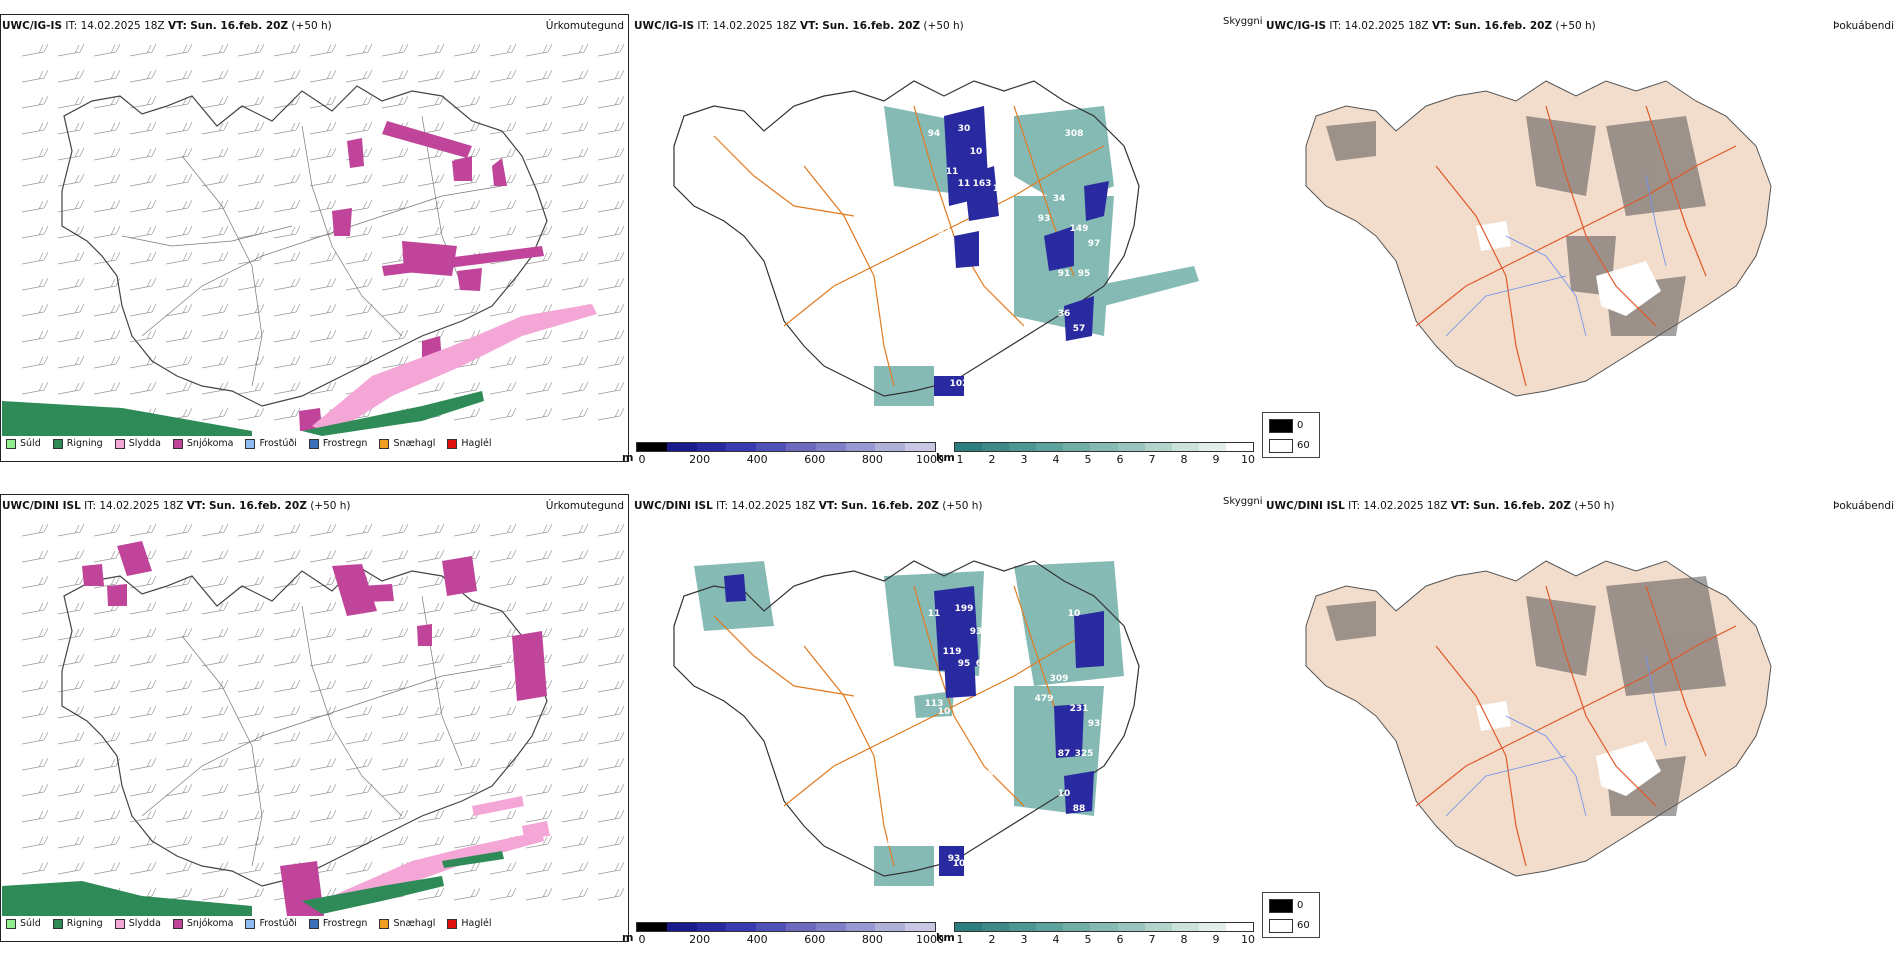 The height and width of the screenshot is (964, 1900). Describe the element at coordinates (1405, 506) in the screenshot. I see `it-value: 14.02.2025 18Z` at that location.